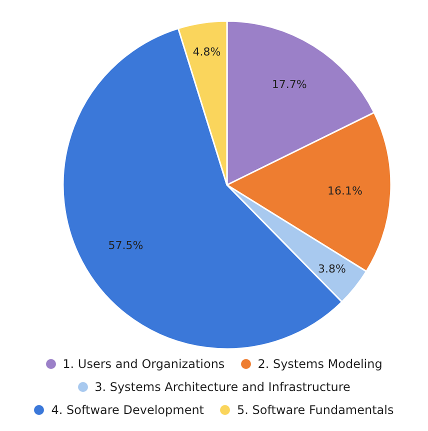 The image size is (428, 431). What do you see at coordinates (315, 410) in the screenshot?
I see `legend-label: 5. Software Fundamentals` at bounding box center [315, 410].